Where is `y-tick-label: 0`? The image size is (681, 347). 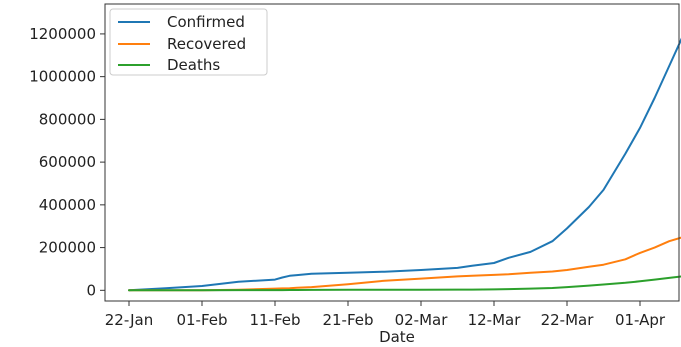
y-tick-label: 0 is located at coordinates (91, 290).